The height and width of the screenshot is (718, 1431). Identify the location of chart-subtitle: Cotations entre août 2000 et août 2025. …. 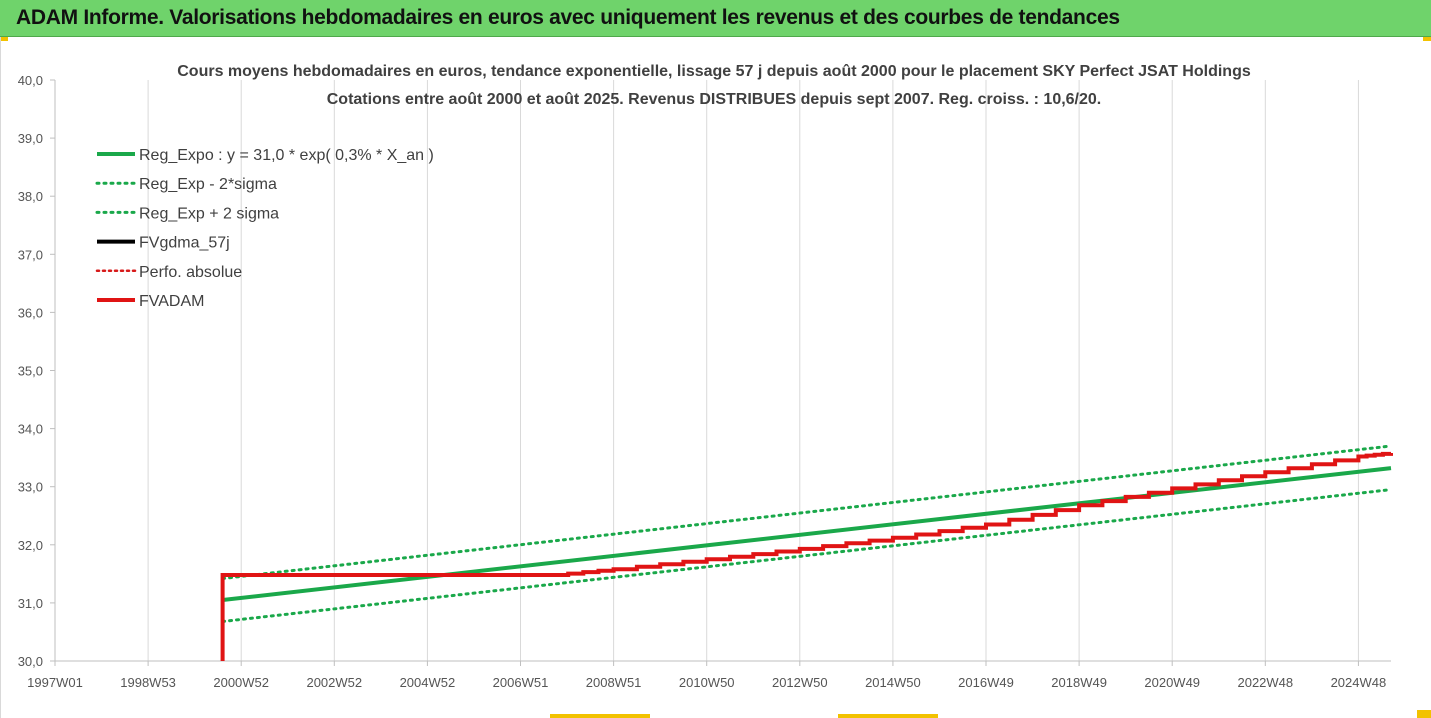
(714, 99).